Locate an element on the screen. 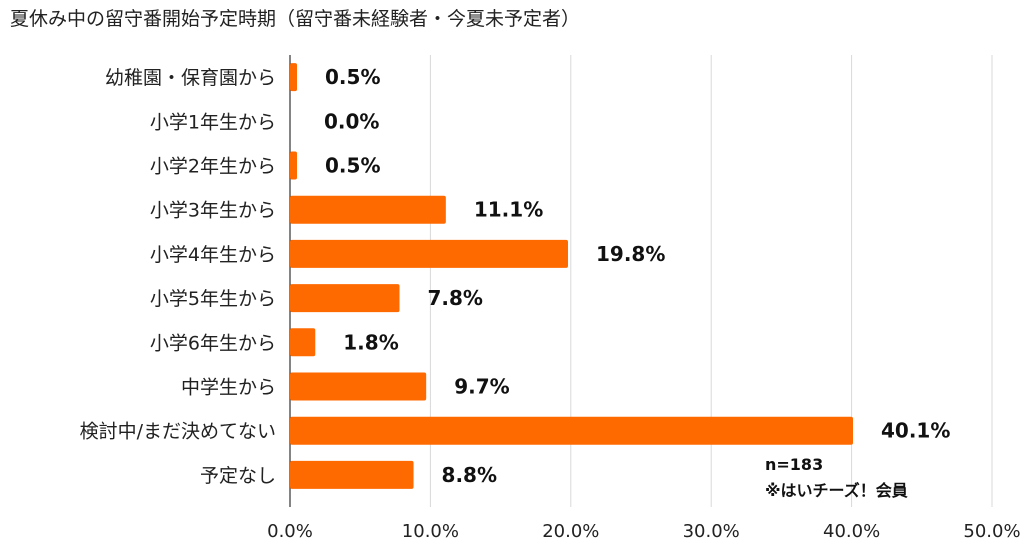 Image resolution: width=1033 pixels, height=559 pixels. value-label: 1.8% is located at coordinates (370, 342).